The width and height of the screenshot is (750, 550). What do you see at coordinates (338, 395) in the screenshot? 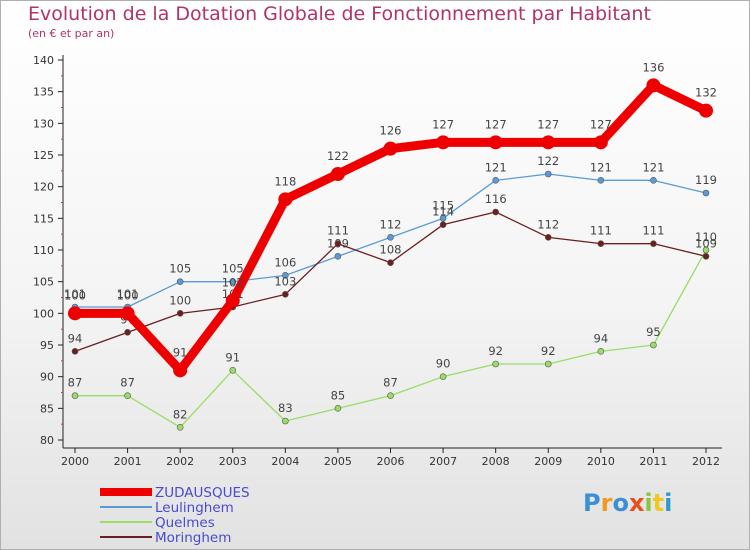
I see `data-label: 85` at bounding box center [338, 395].